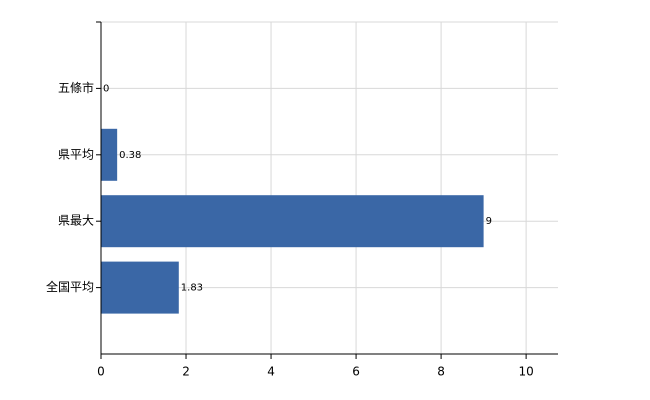 The image size is (650, 400). Describe the element at coordinates (76, 221) in the screenshot. I see `y-tick-label: 県最大` at that location.